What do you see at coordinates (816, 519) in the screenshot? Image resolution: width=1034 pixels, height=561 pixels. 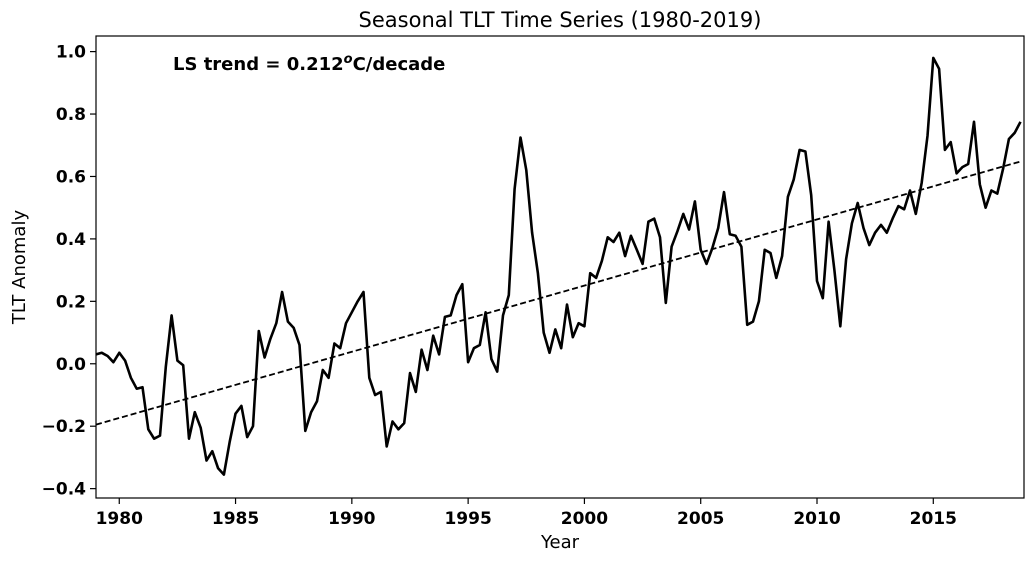 I see `x-tick-label: 2010` at bounding box center [816, 519].